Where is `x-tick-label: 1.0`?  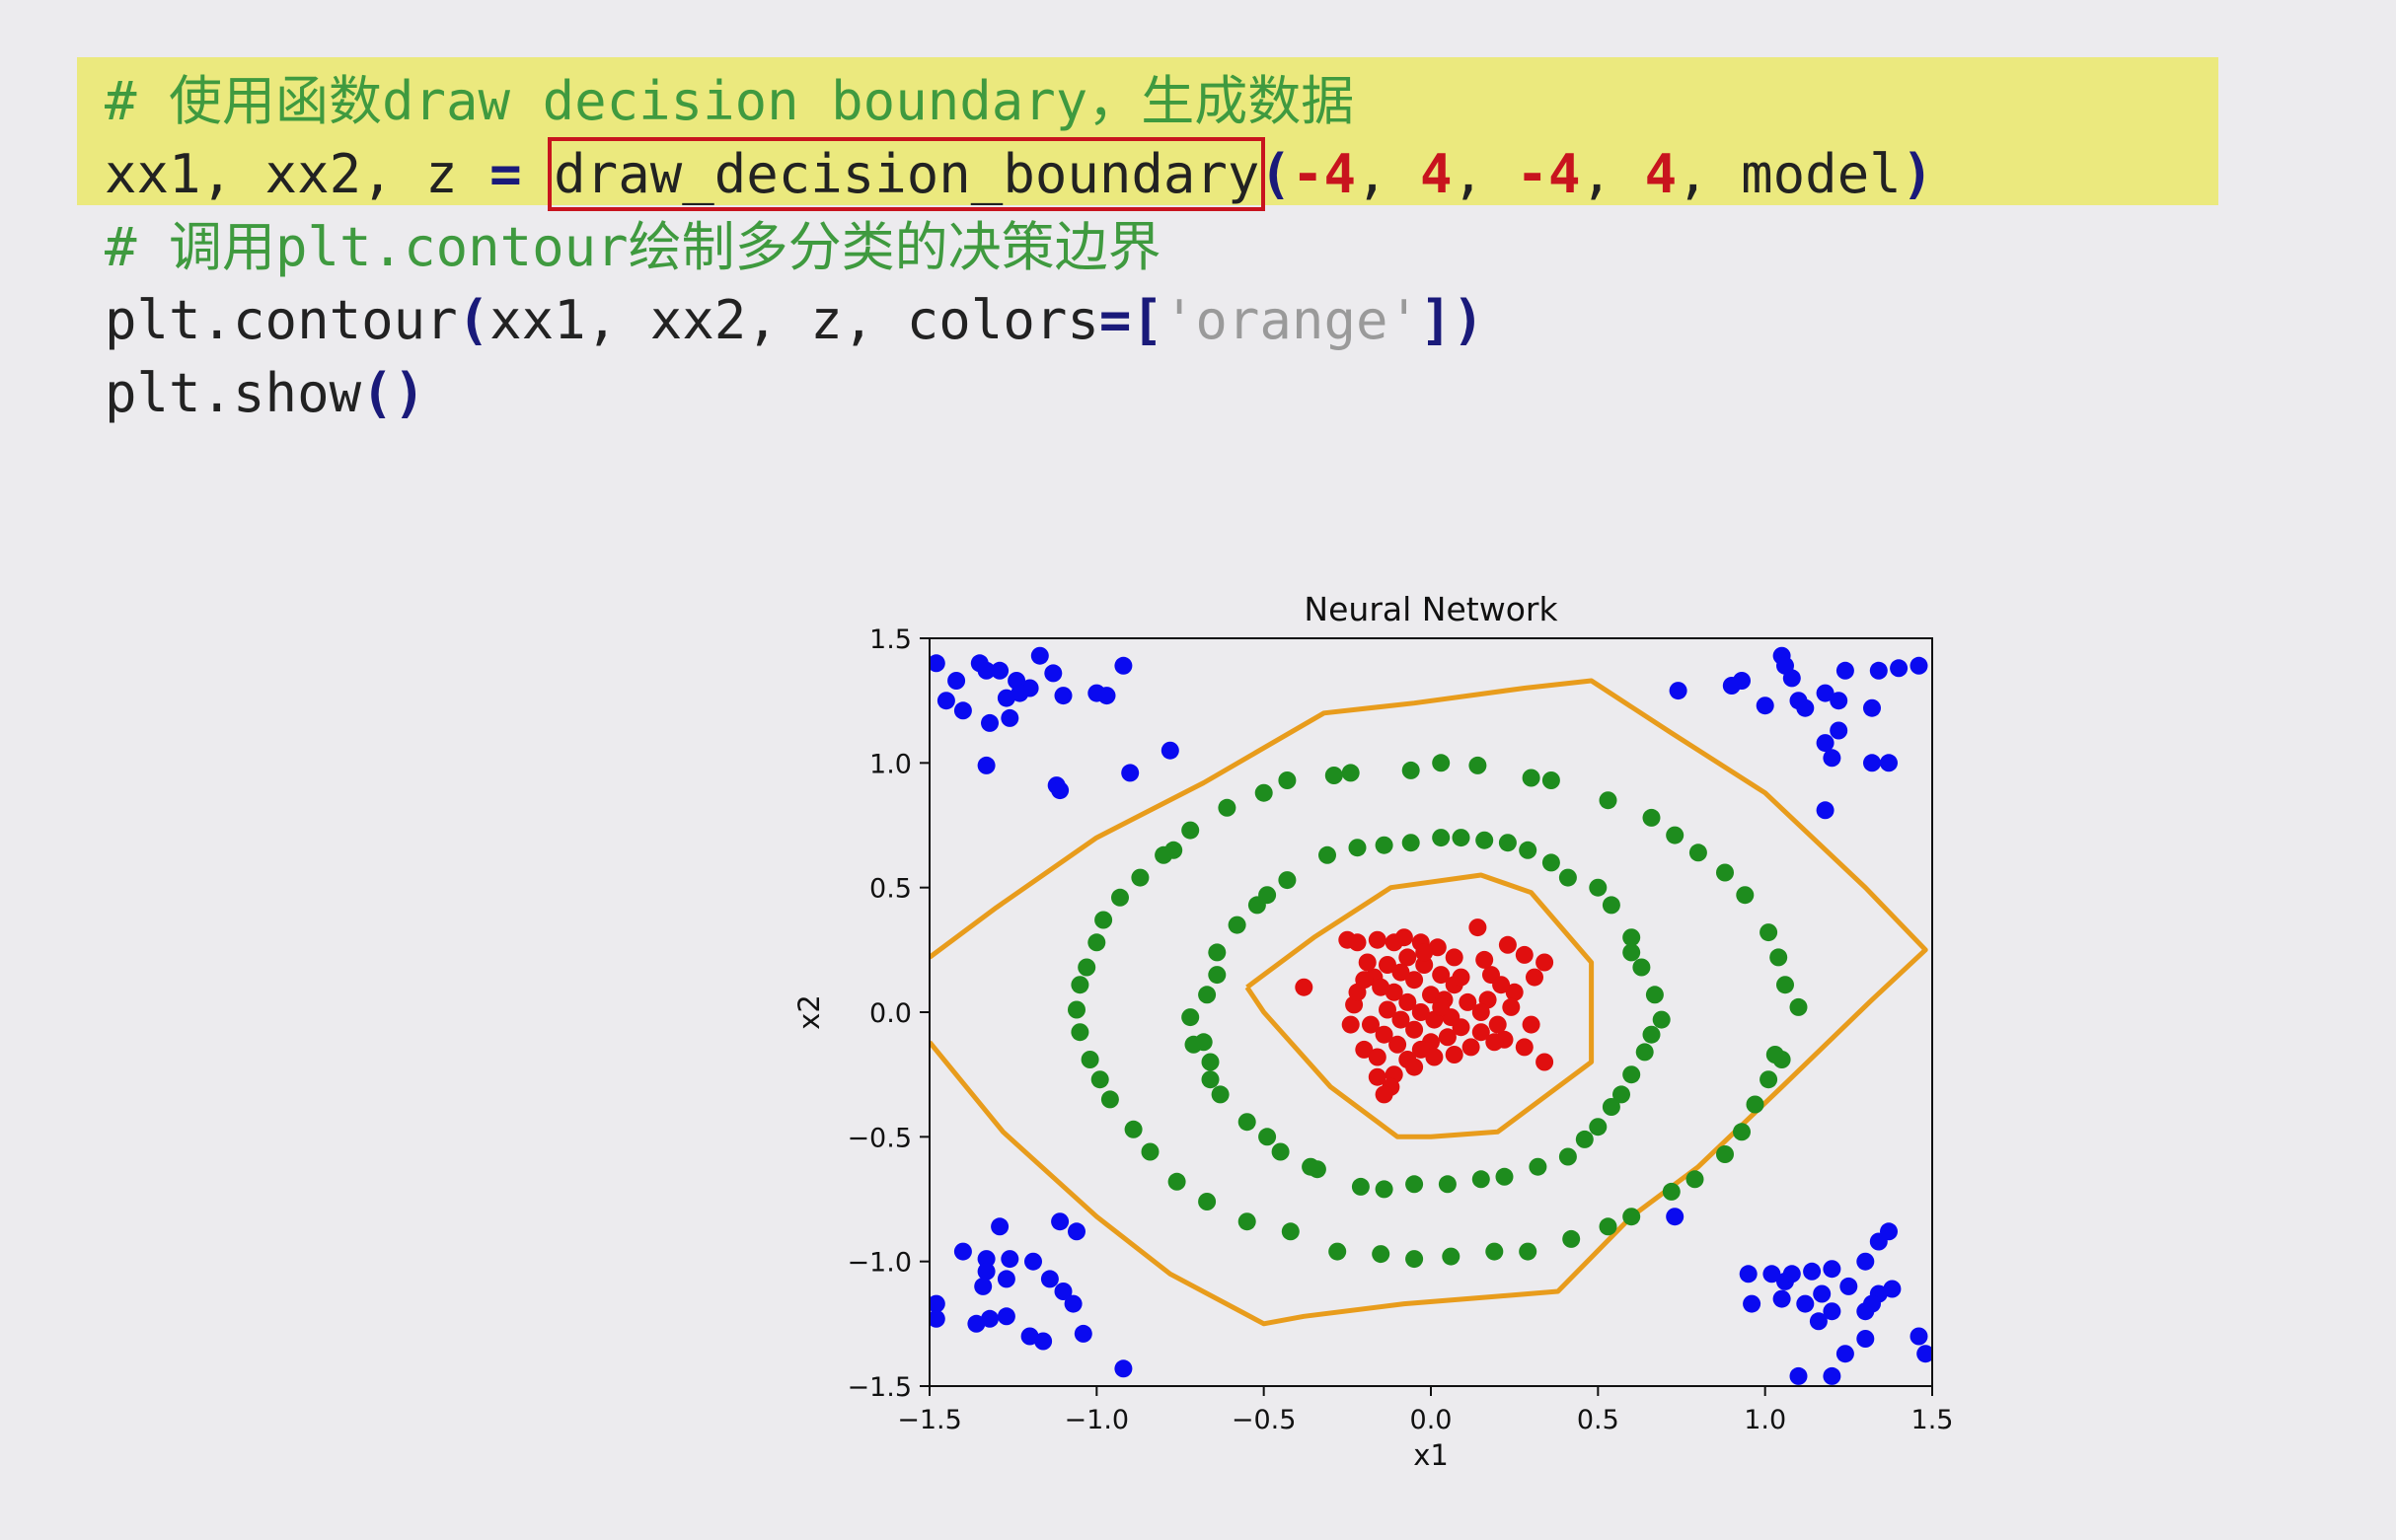
x-tick-label: 1.0 is located at coordinates (1765, 1420).